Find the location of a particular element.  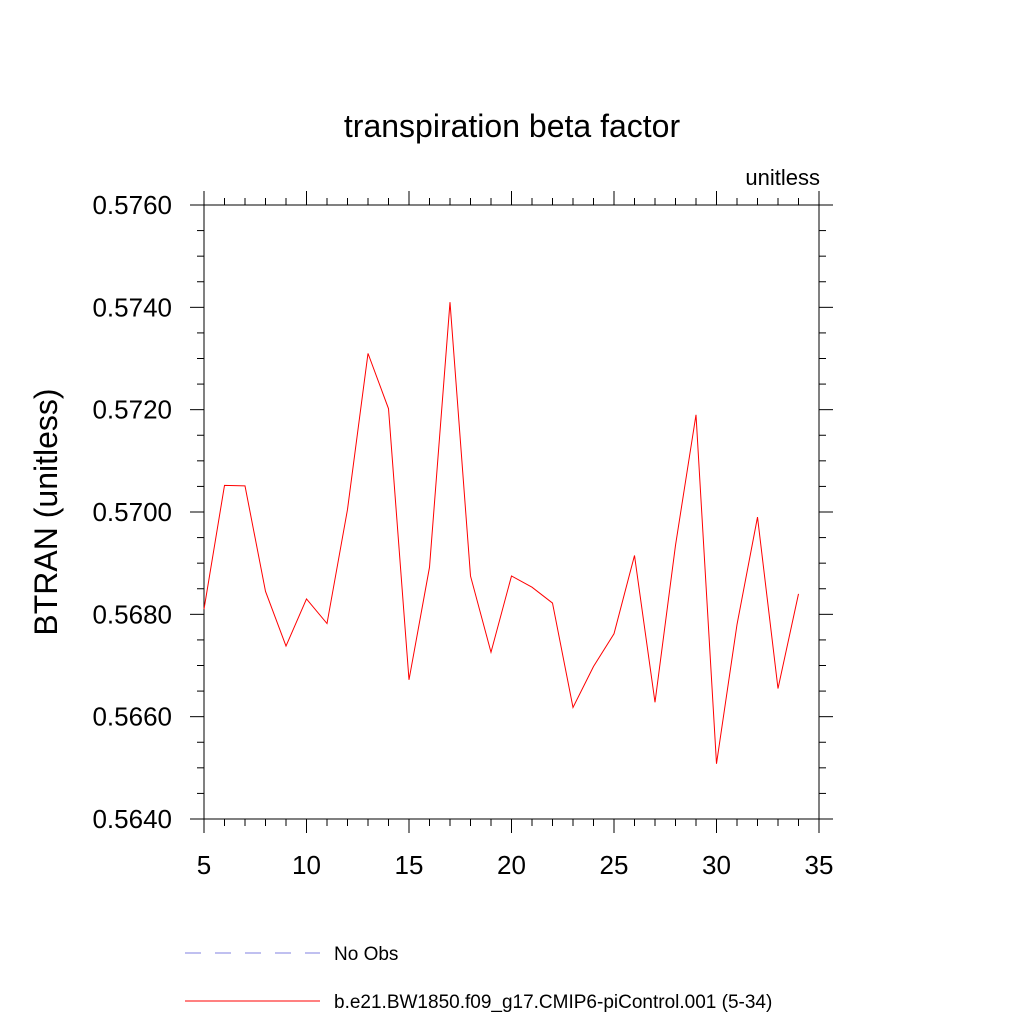

x-tick-label: 5 is located at coordinates (204, 865).